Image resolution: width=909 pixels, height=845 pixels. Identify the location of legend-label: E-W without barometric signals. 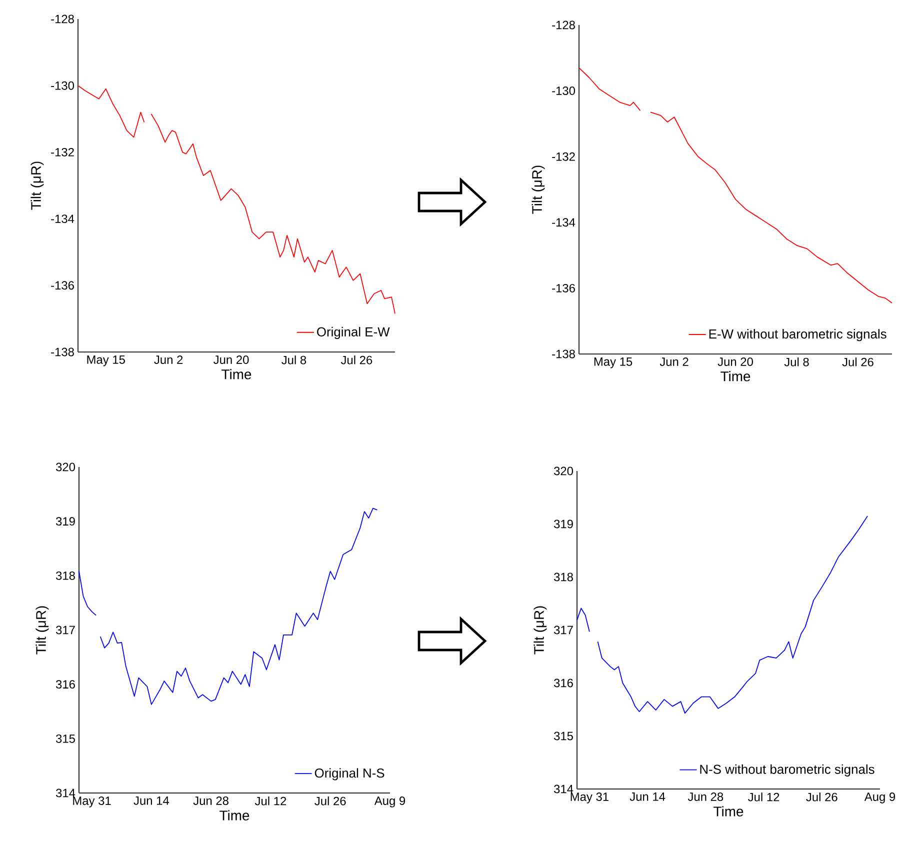
(797, 335).